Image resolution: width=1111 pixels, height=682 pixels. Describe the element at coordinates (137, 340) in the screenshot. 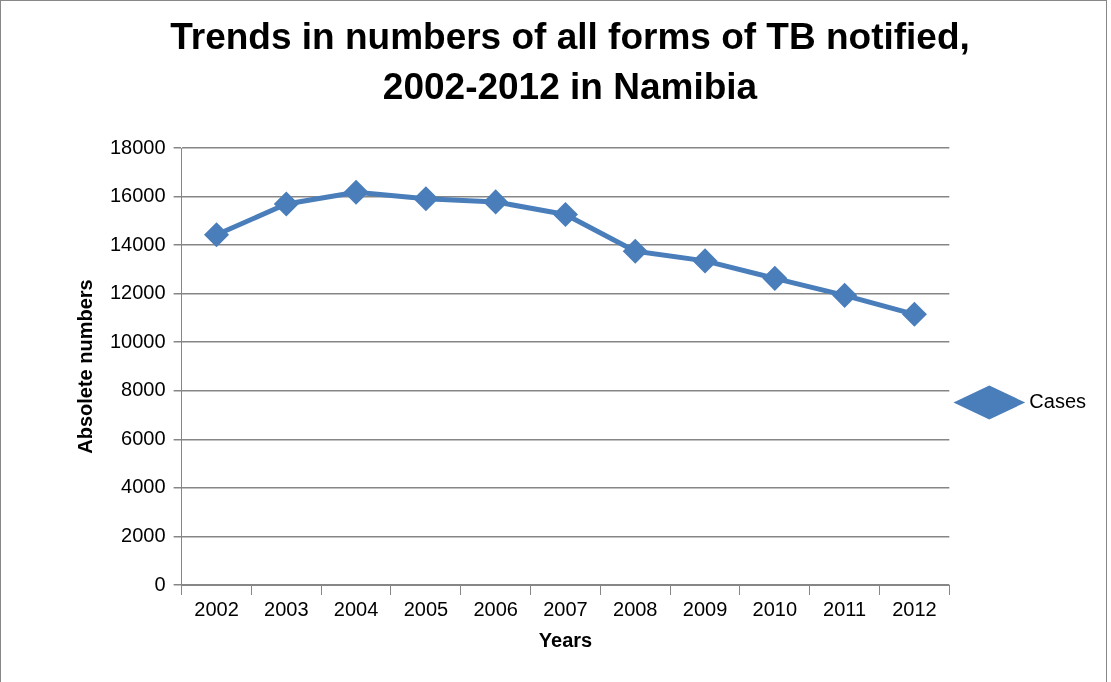

I see `y-tick-label: 10000` at that location.